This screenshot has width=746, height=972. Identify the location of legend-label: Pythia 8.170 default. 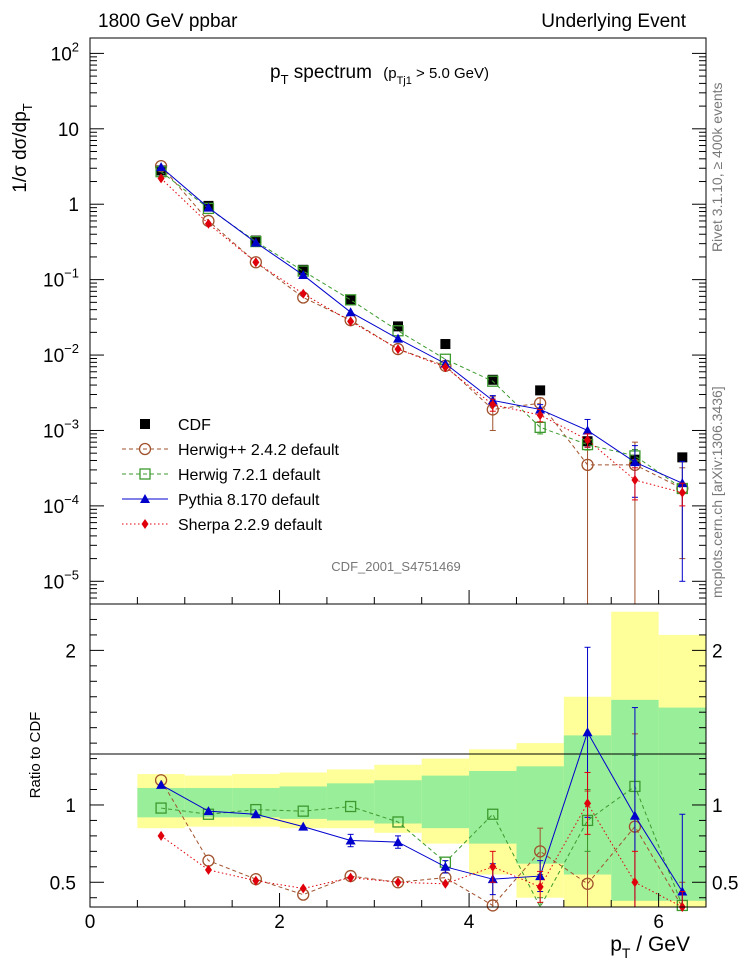
(249, 500).